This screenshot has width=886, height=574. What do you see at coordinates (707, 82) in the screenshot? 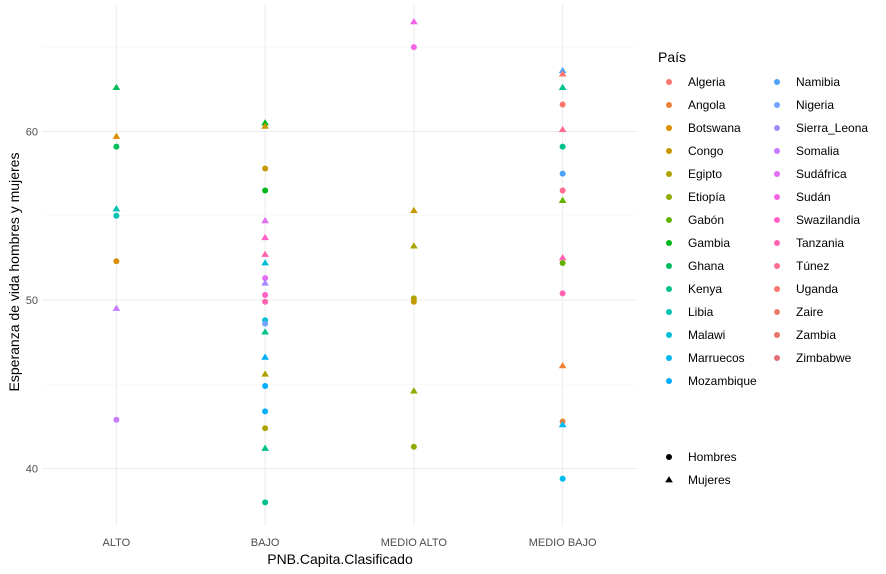
I see `legend-label: Algeria` at bounding box center [707, 82].